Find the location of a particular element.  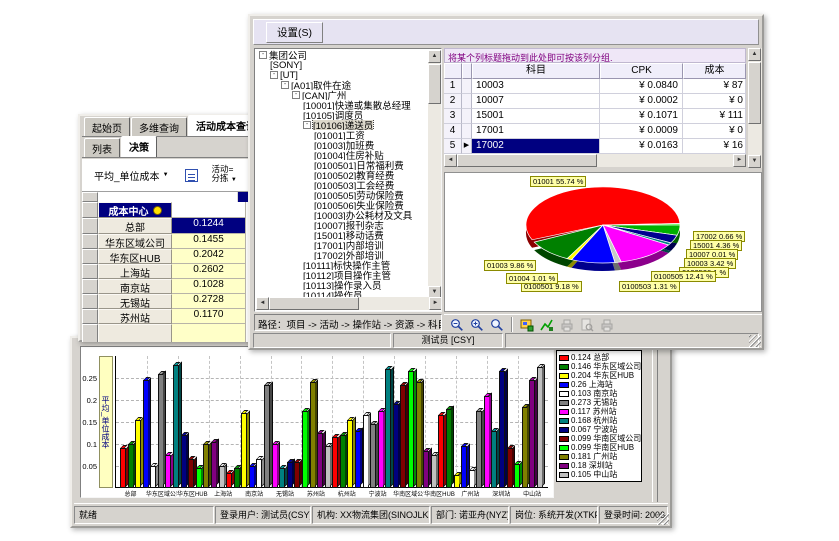

tree-item: [SONY] is located at coordinates (341, 65).